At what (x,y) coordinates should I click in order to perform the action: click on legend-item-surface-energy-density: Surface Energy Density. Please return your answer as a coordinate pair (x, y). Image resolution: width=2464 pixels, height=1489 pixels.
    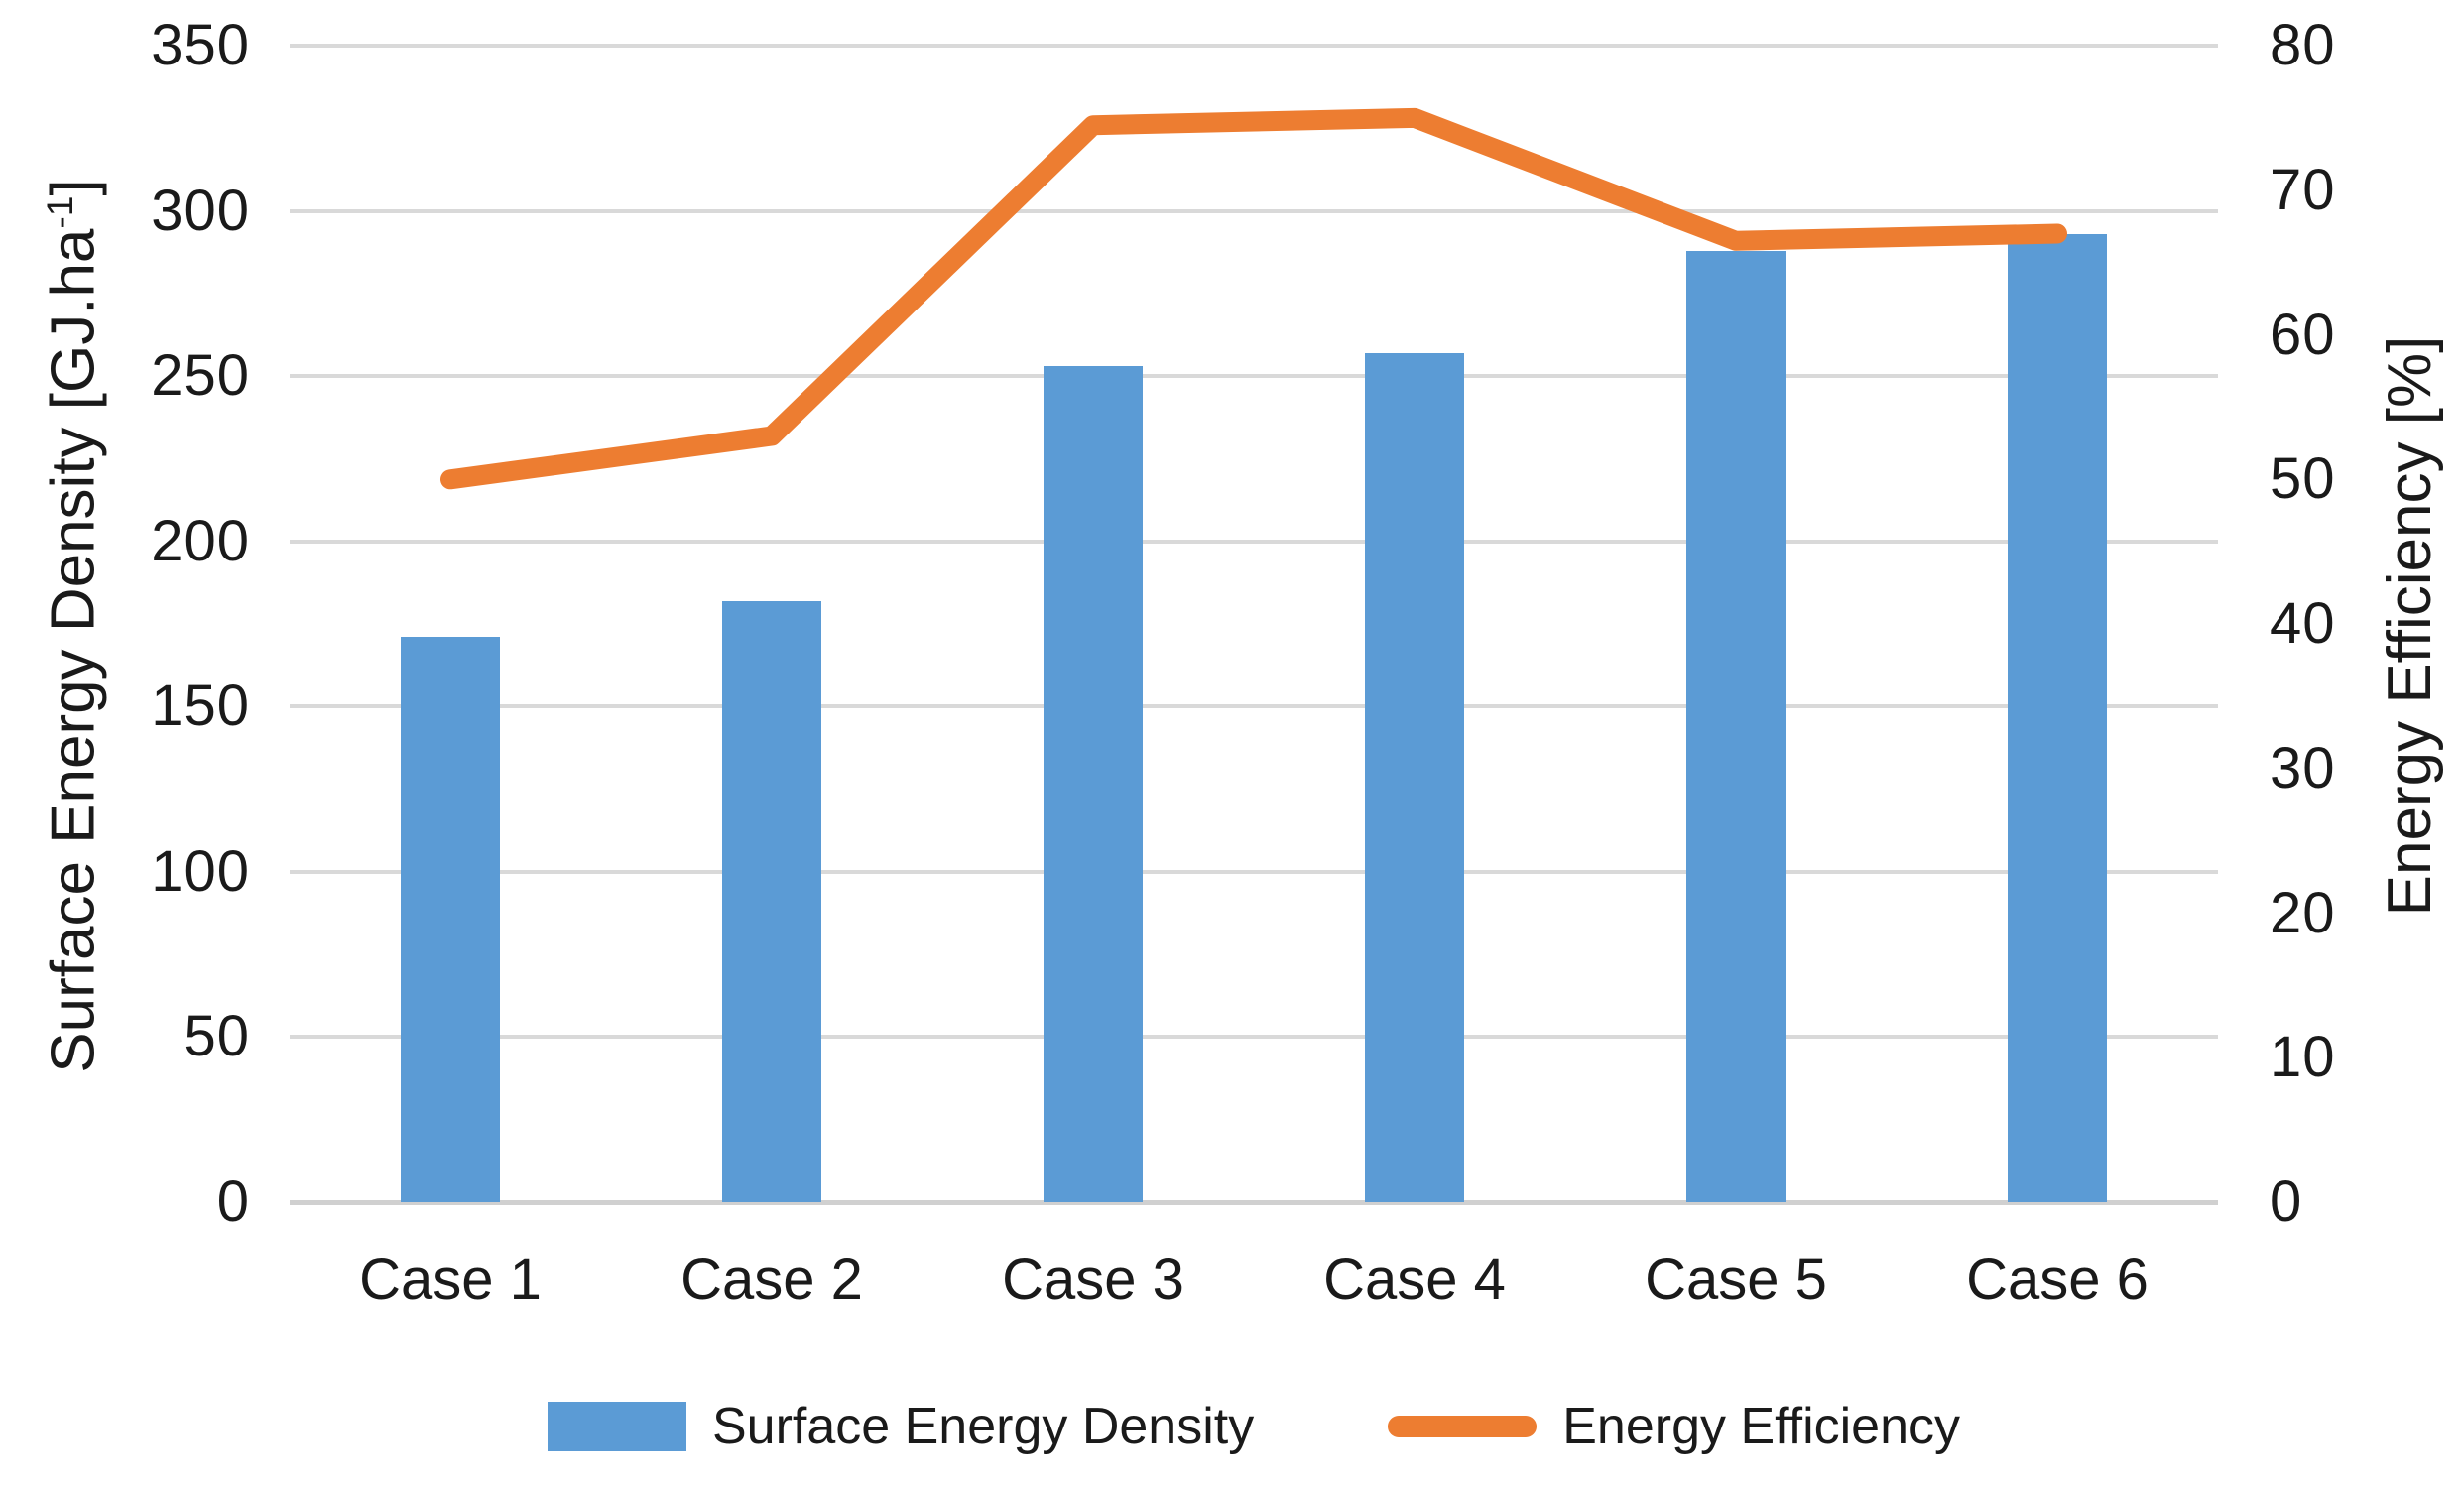
    Looking at the image, I should click on (901, 1427).